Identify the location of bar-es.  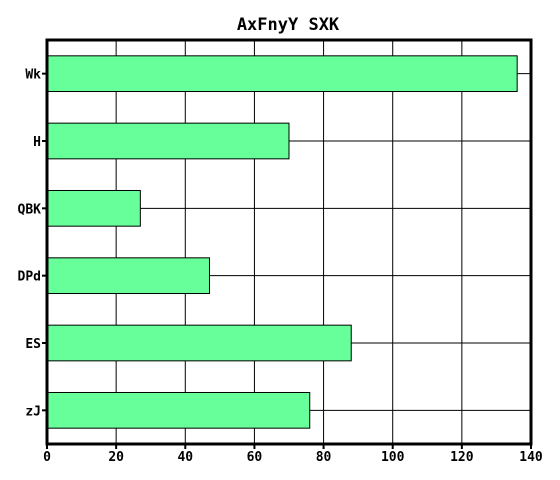
(199, 343).